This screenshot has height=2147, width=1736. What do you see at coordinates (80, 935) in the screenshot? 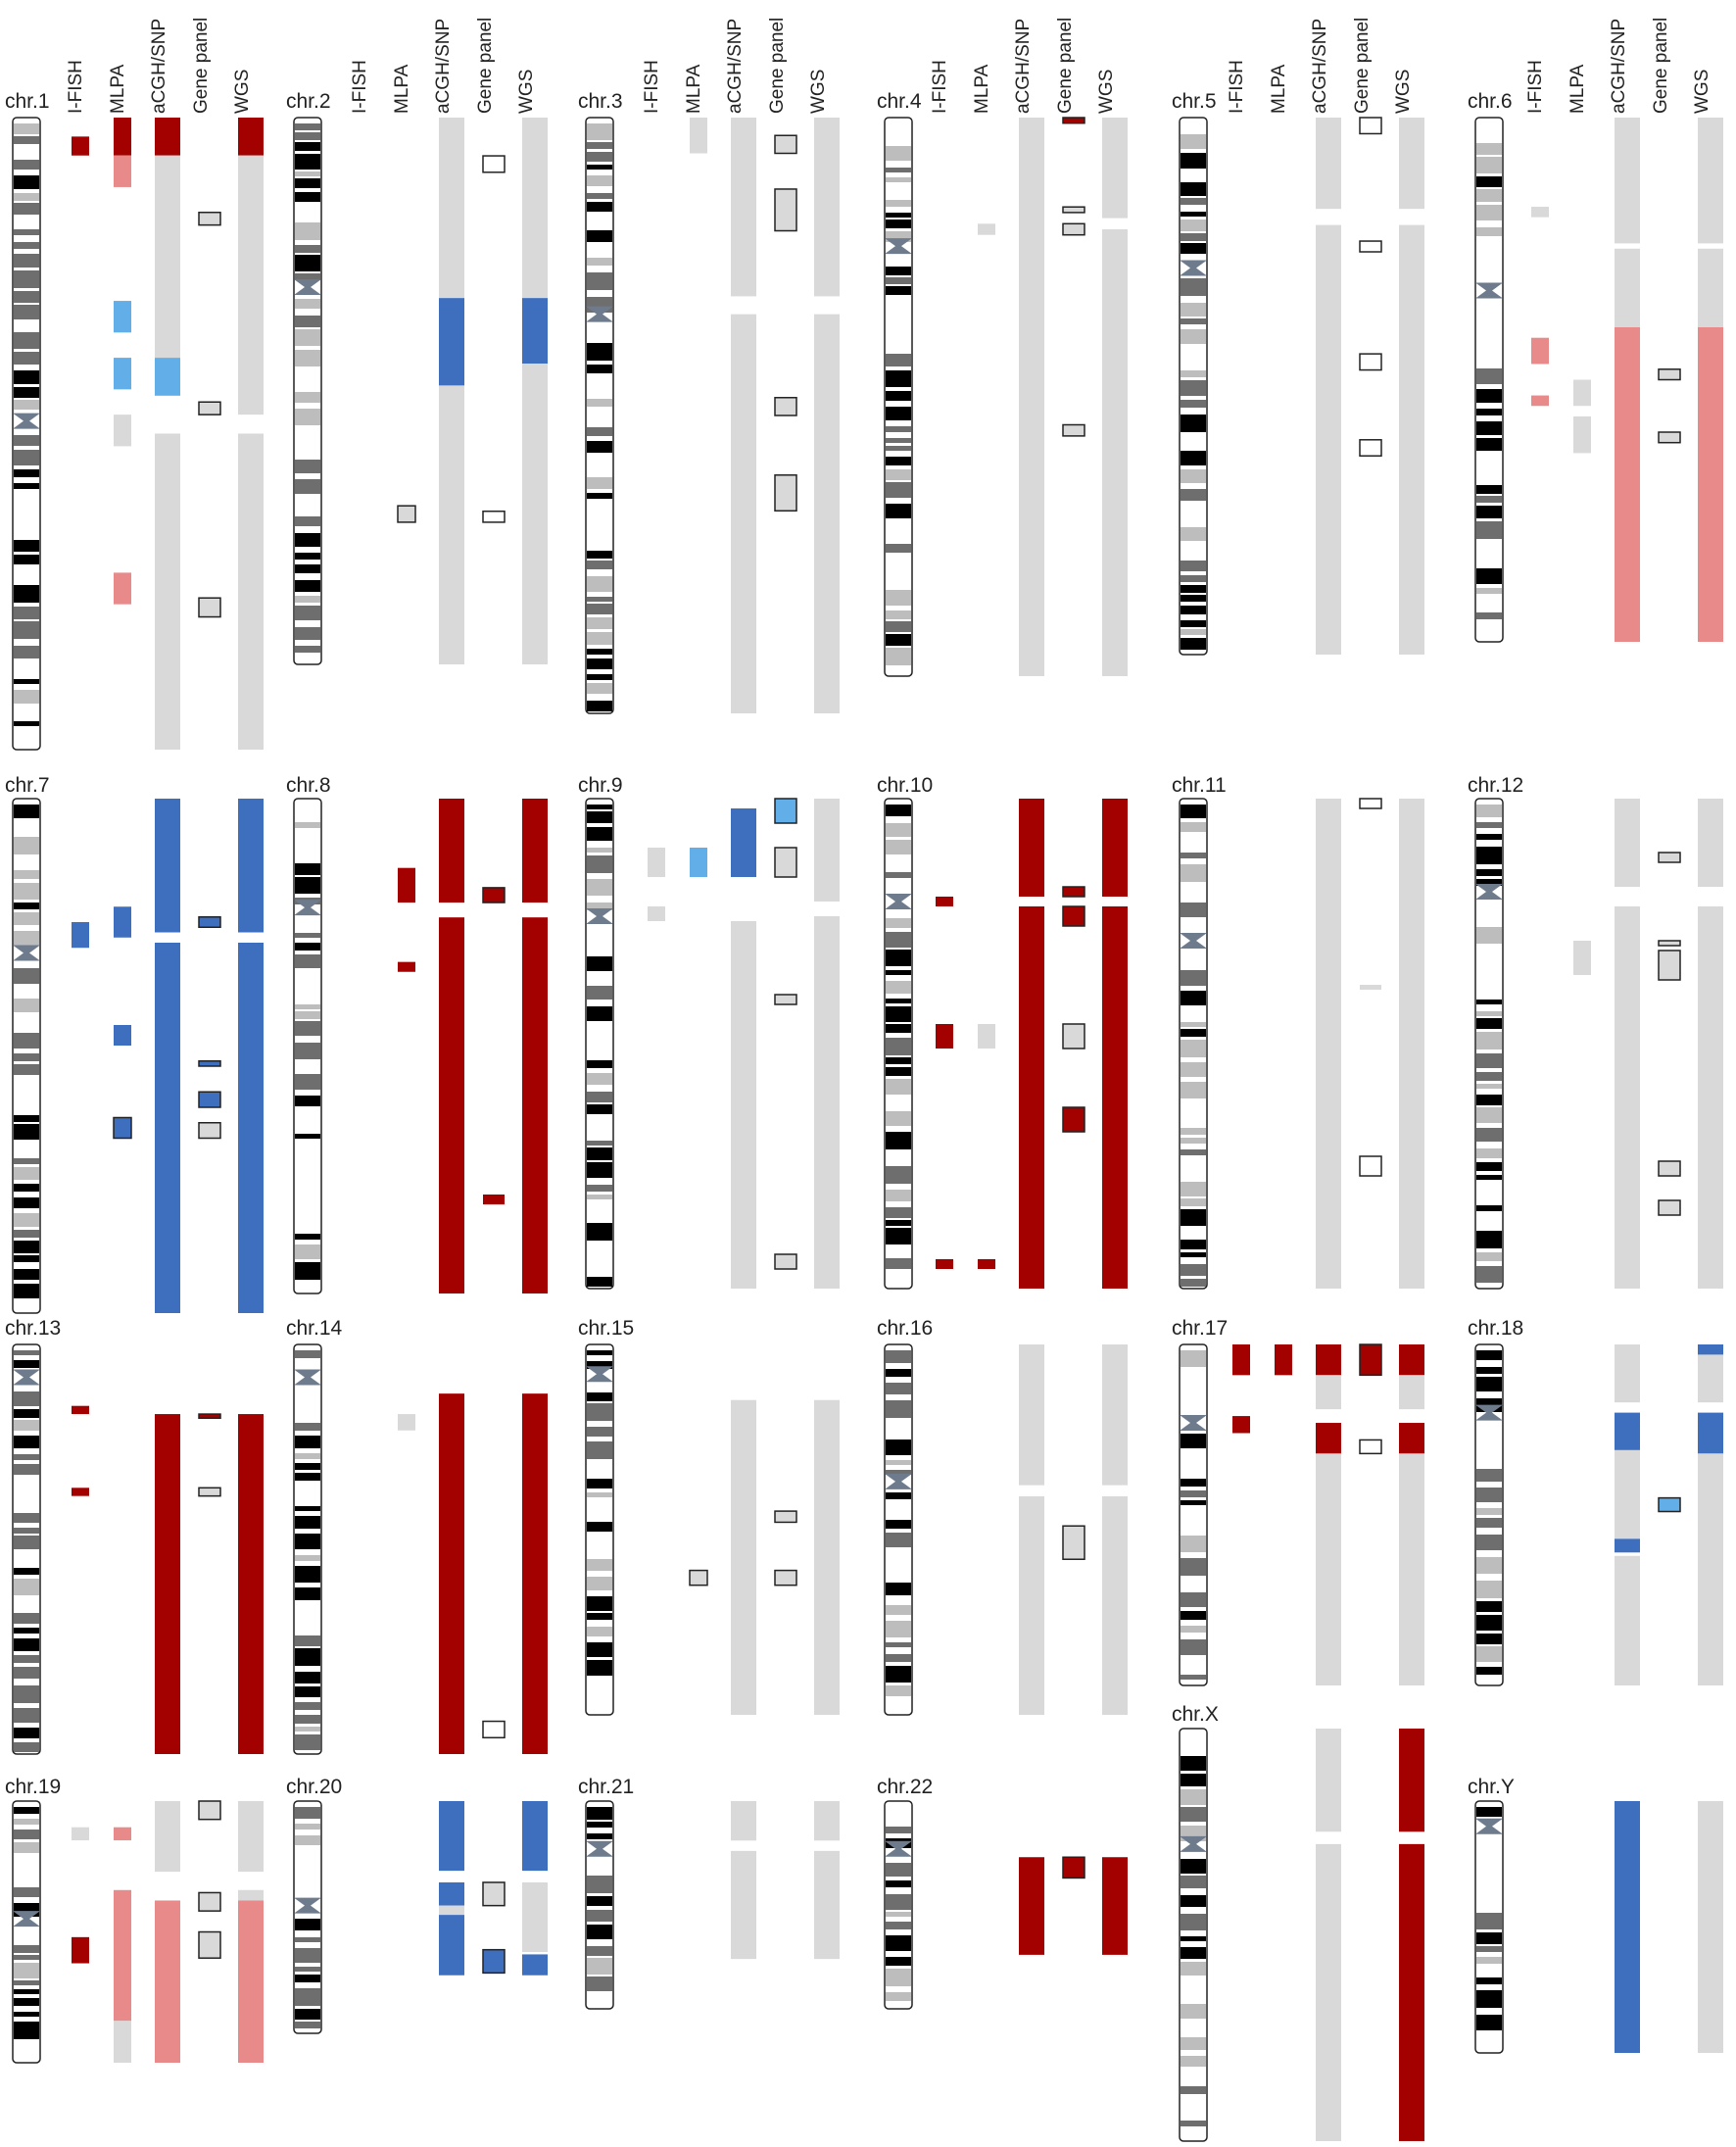
I see `track-ifish-loss` at bounding box center [80, 935].